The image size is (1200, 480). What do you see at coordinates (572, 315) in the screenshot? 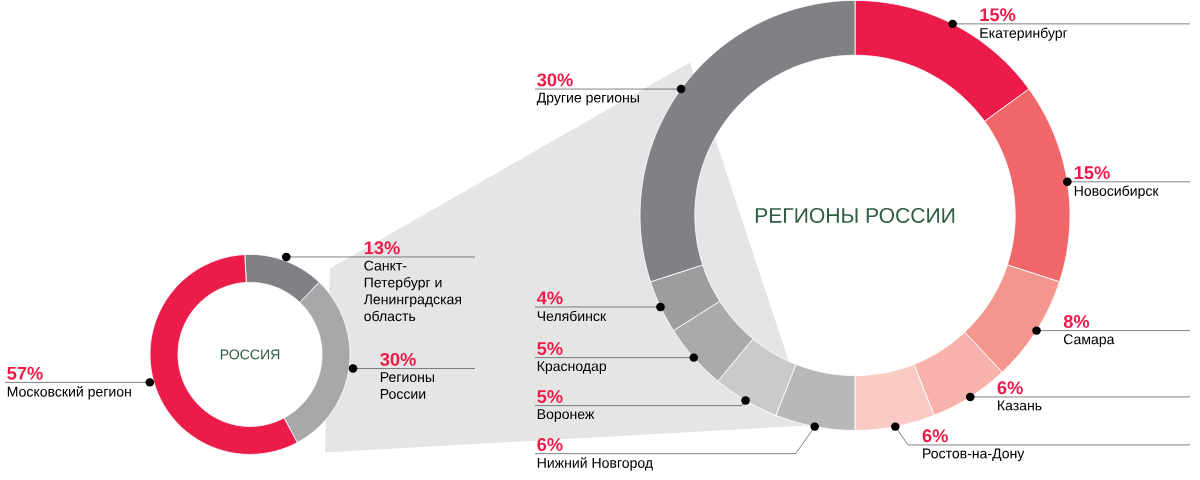
I see `slice-label: Челябинск` at bounding box center [572, 315].